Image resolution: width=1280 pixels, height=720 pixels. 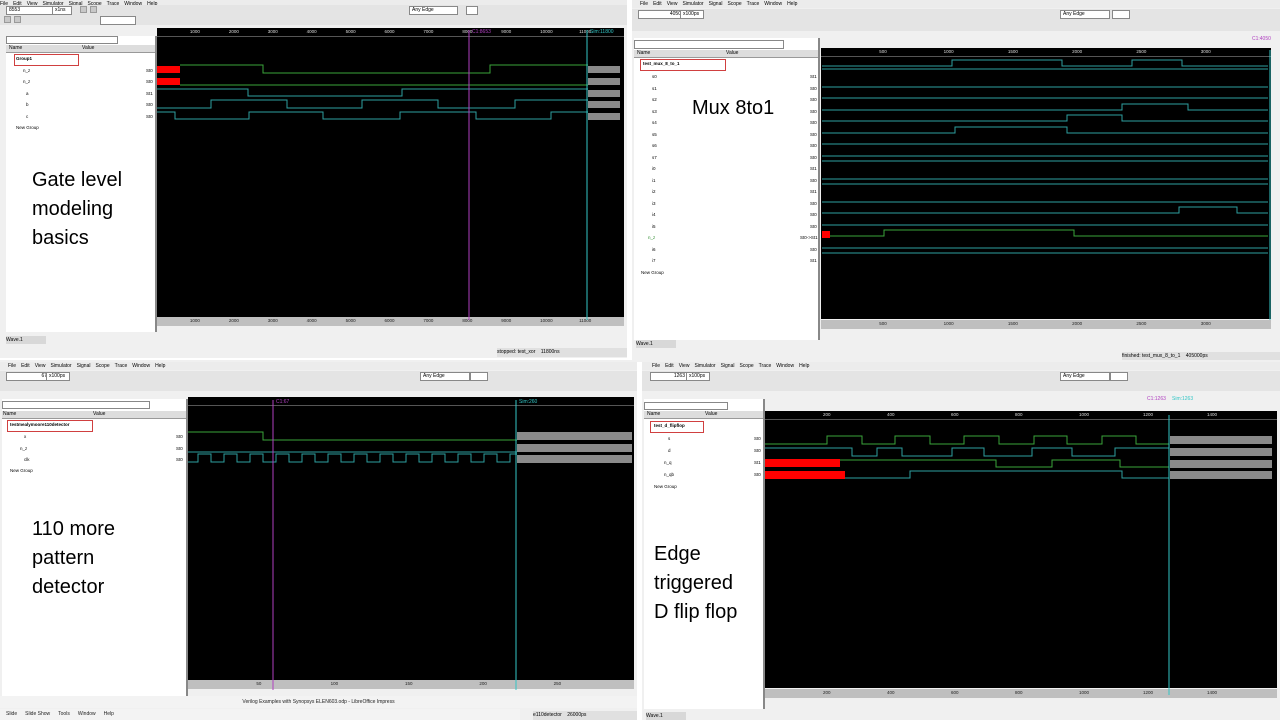 What do you see at coordinates (27, 459) in the screenshot?
I see `signal-name: clk` at bounding box center [27, 459].